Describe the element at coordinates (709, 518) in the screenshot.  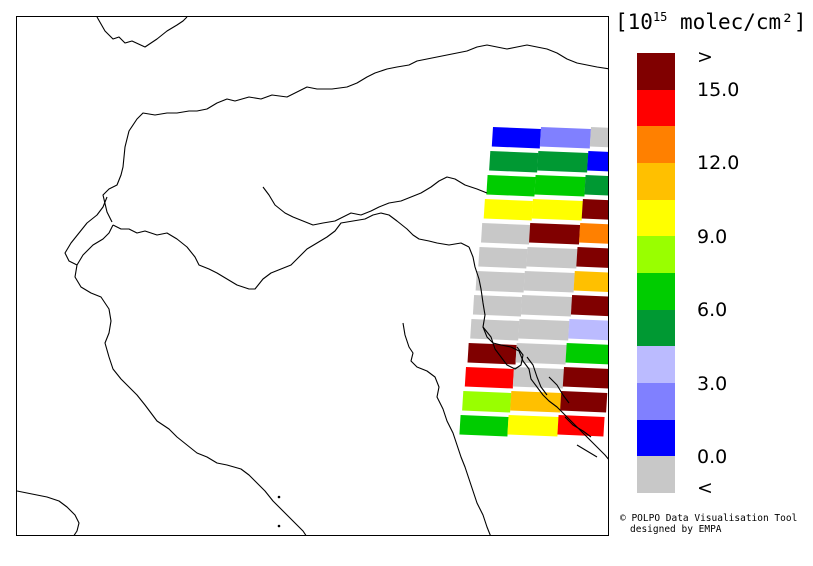
I see `credit-line-1: © POLPO Data Visualisation Tool` at that location.